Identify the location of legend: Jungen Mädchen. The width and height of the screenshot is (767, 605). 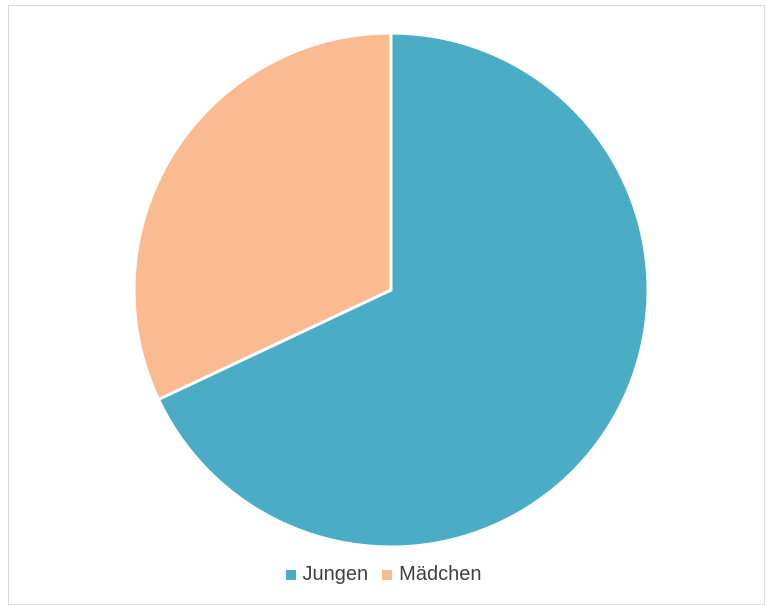
(383, 574).